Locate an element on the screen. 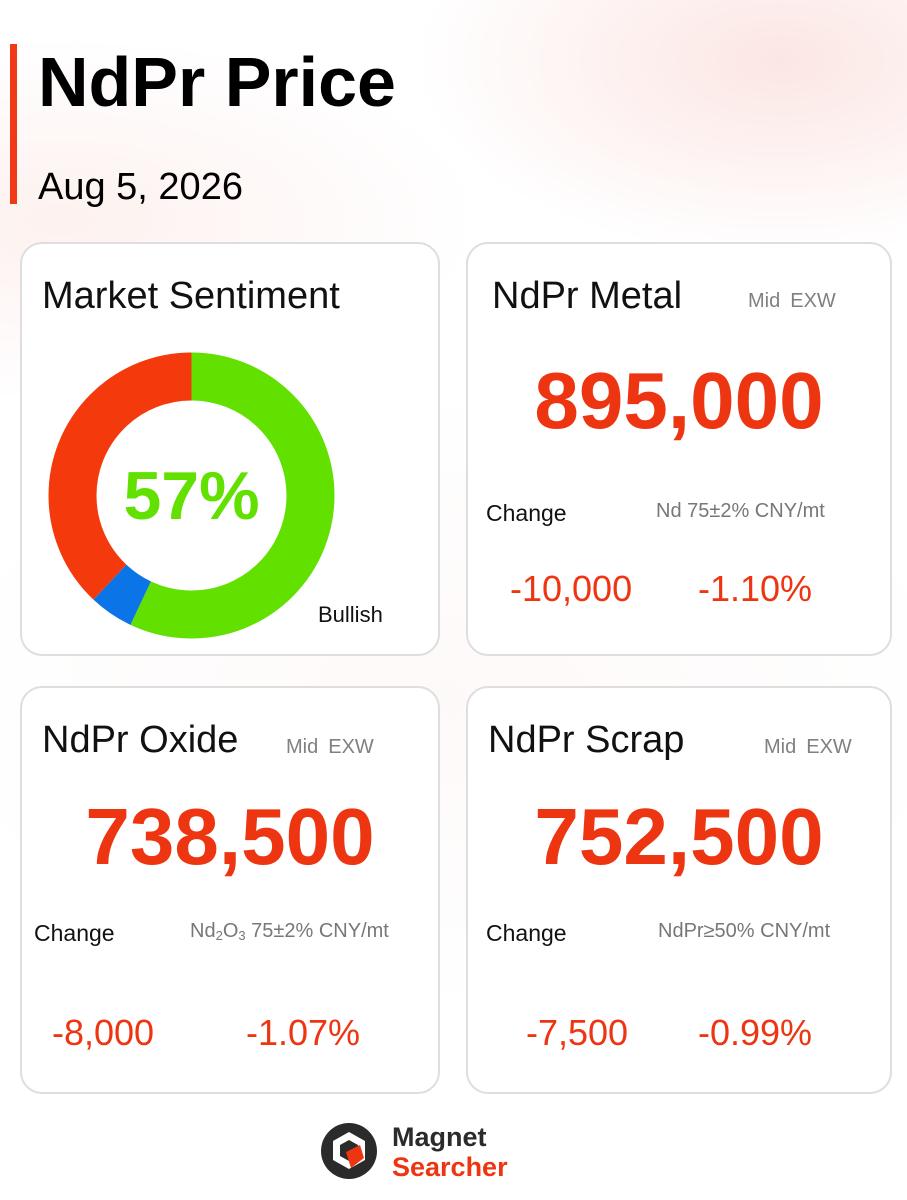 The image size is (907, 1200). sentiment-title: Market Sentiment is located at coordinates (191, 296).